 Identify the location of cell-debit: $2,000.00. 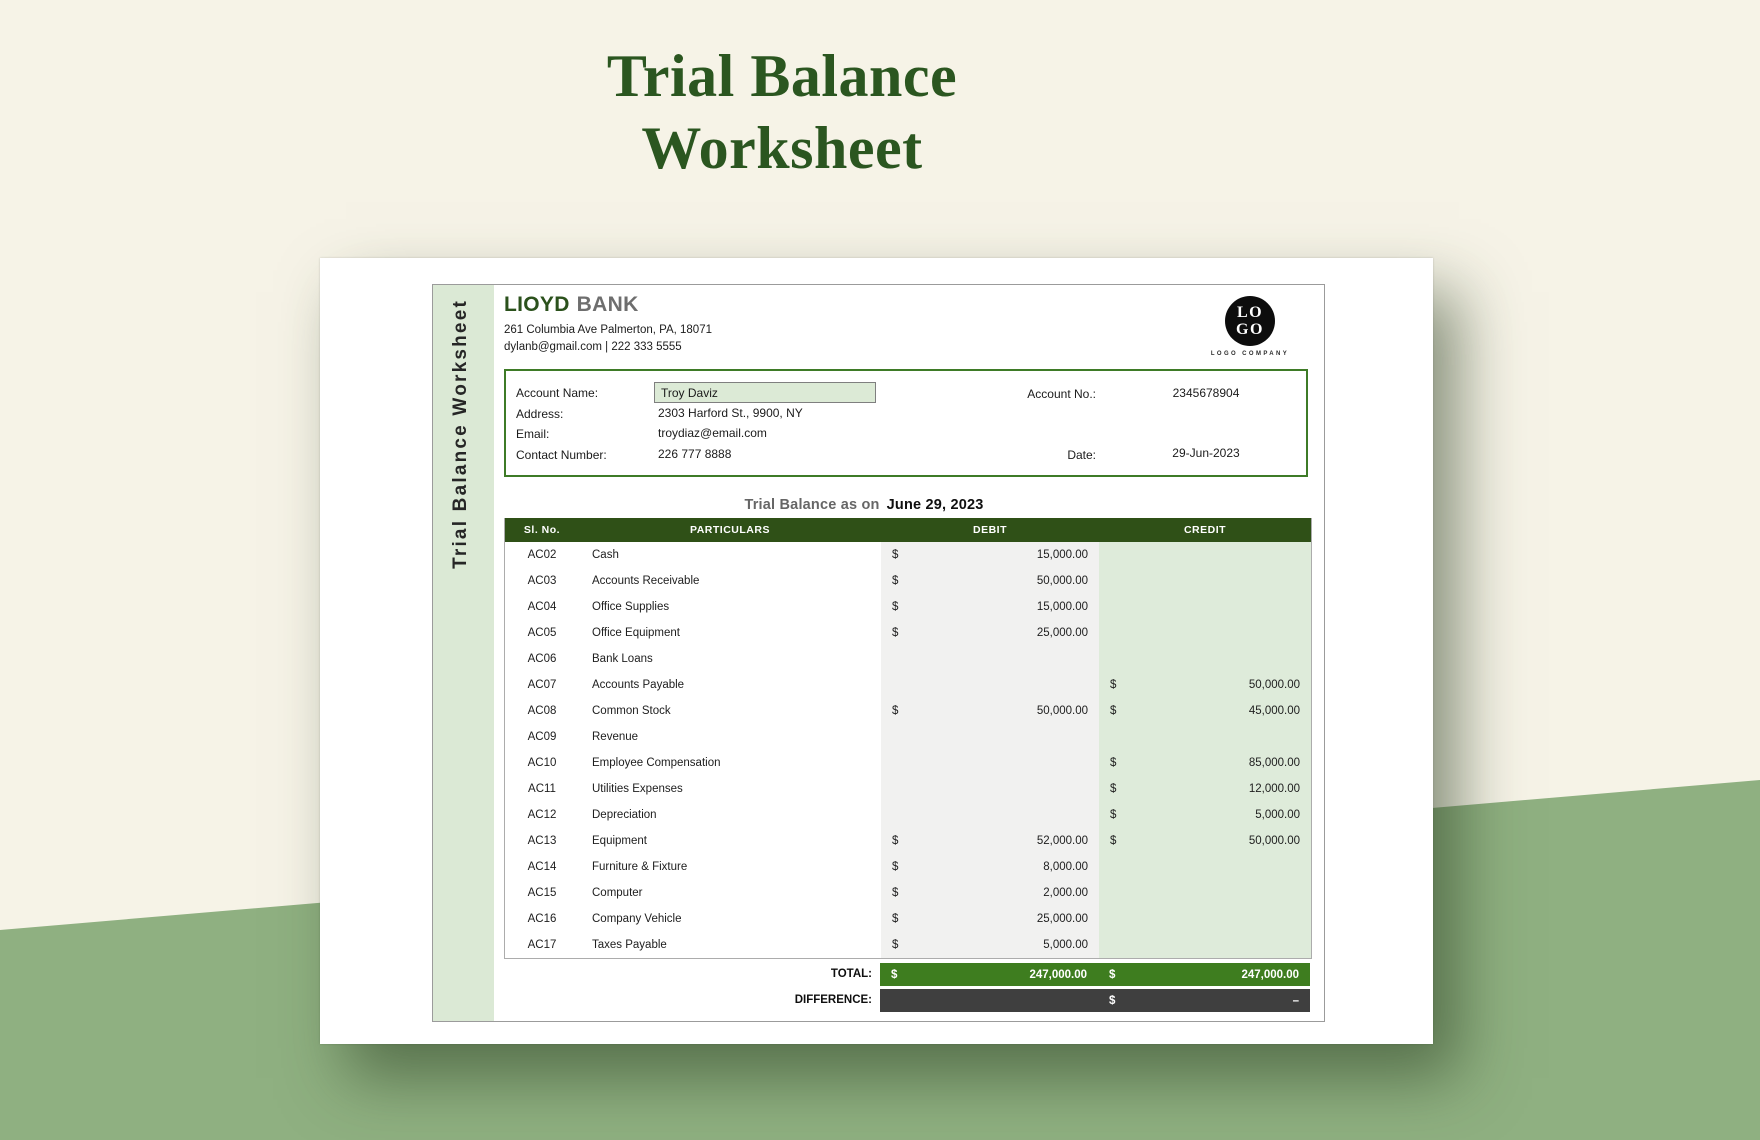
(990, 893).